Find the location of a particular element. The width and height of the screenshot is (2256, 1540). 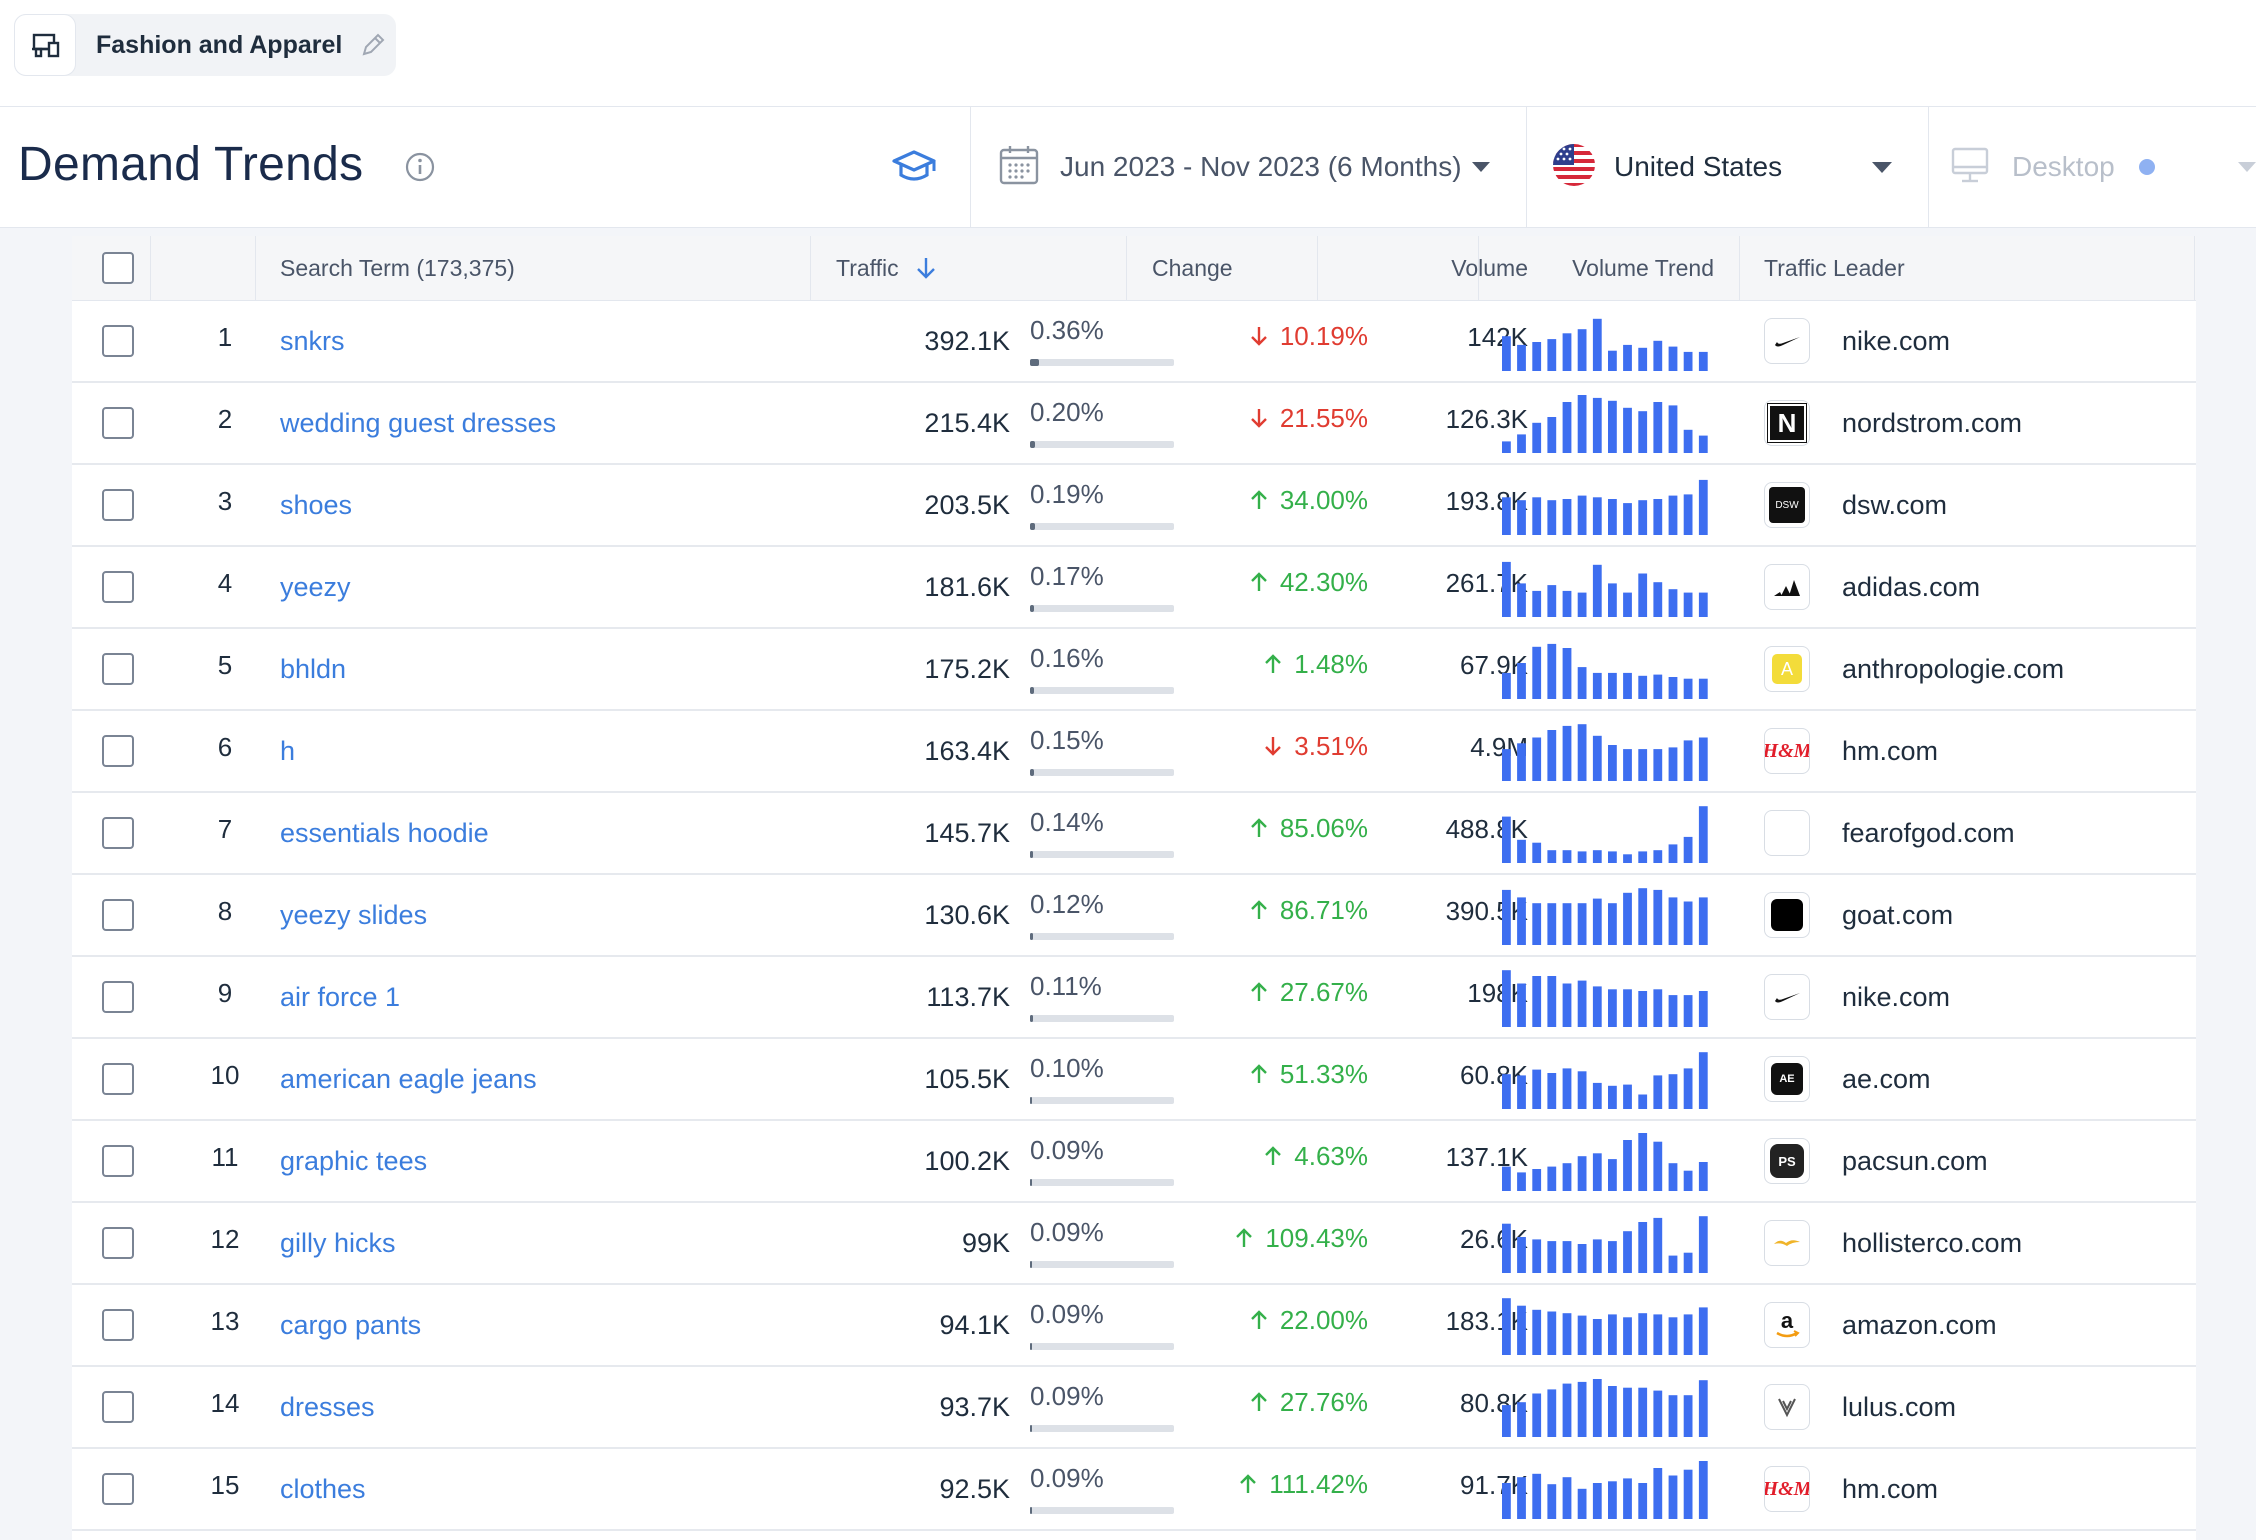

search-term-link: snkrs is located at coordinates (312, 340).